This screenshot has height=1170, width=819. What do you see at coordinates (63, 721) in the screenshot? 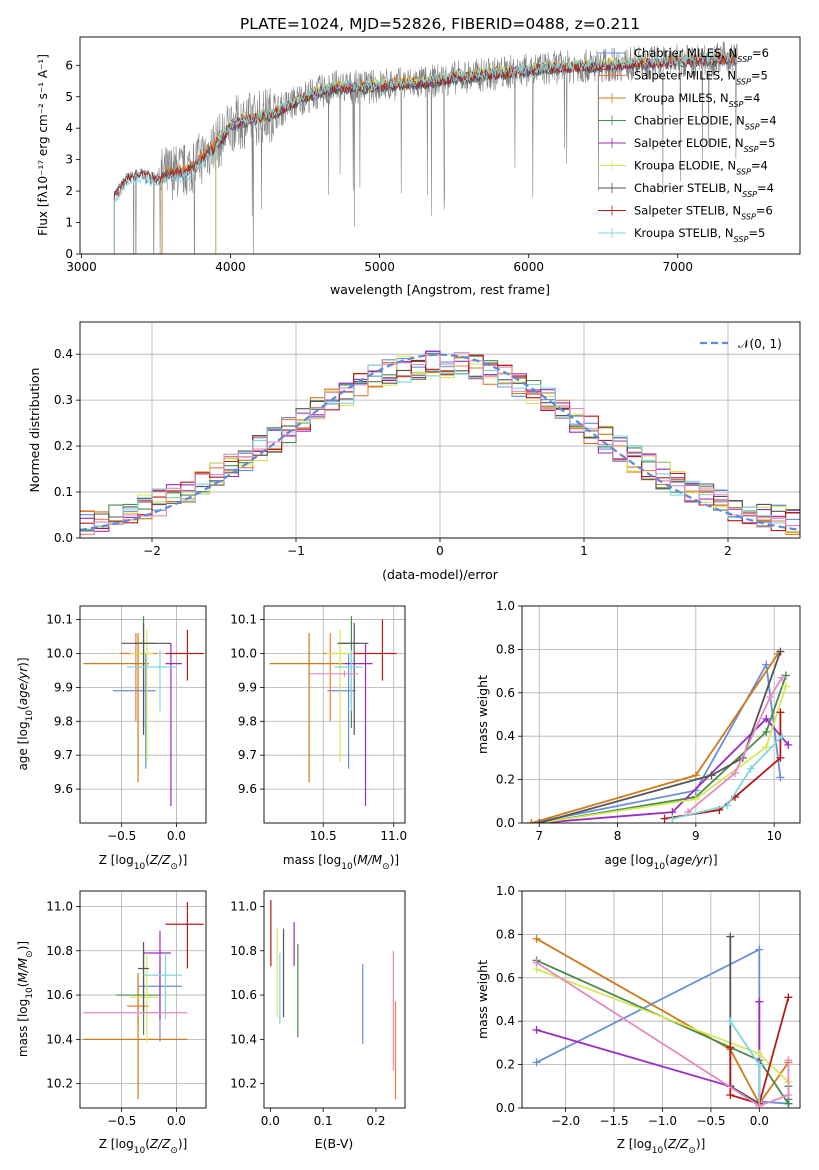
I see `y-tick-label: 9.8` at bounding box center [63, 721].